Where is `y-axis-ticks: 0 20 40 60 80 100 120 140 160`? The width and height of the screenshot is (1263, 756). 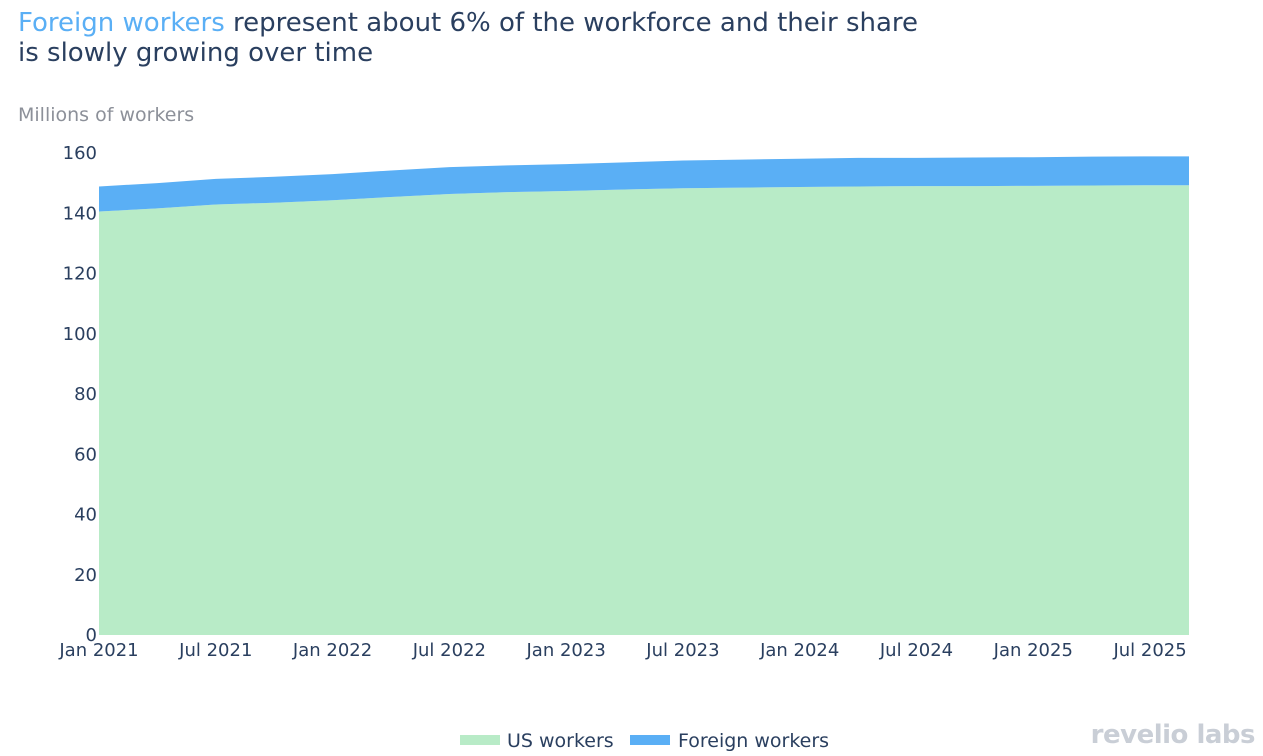
y-axis-ticks: 0 20 40 60 80 100 120 140 160 is located at coordinates (80, 394).